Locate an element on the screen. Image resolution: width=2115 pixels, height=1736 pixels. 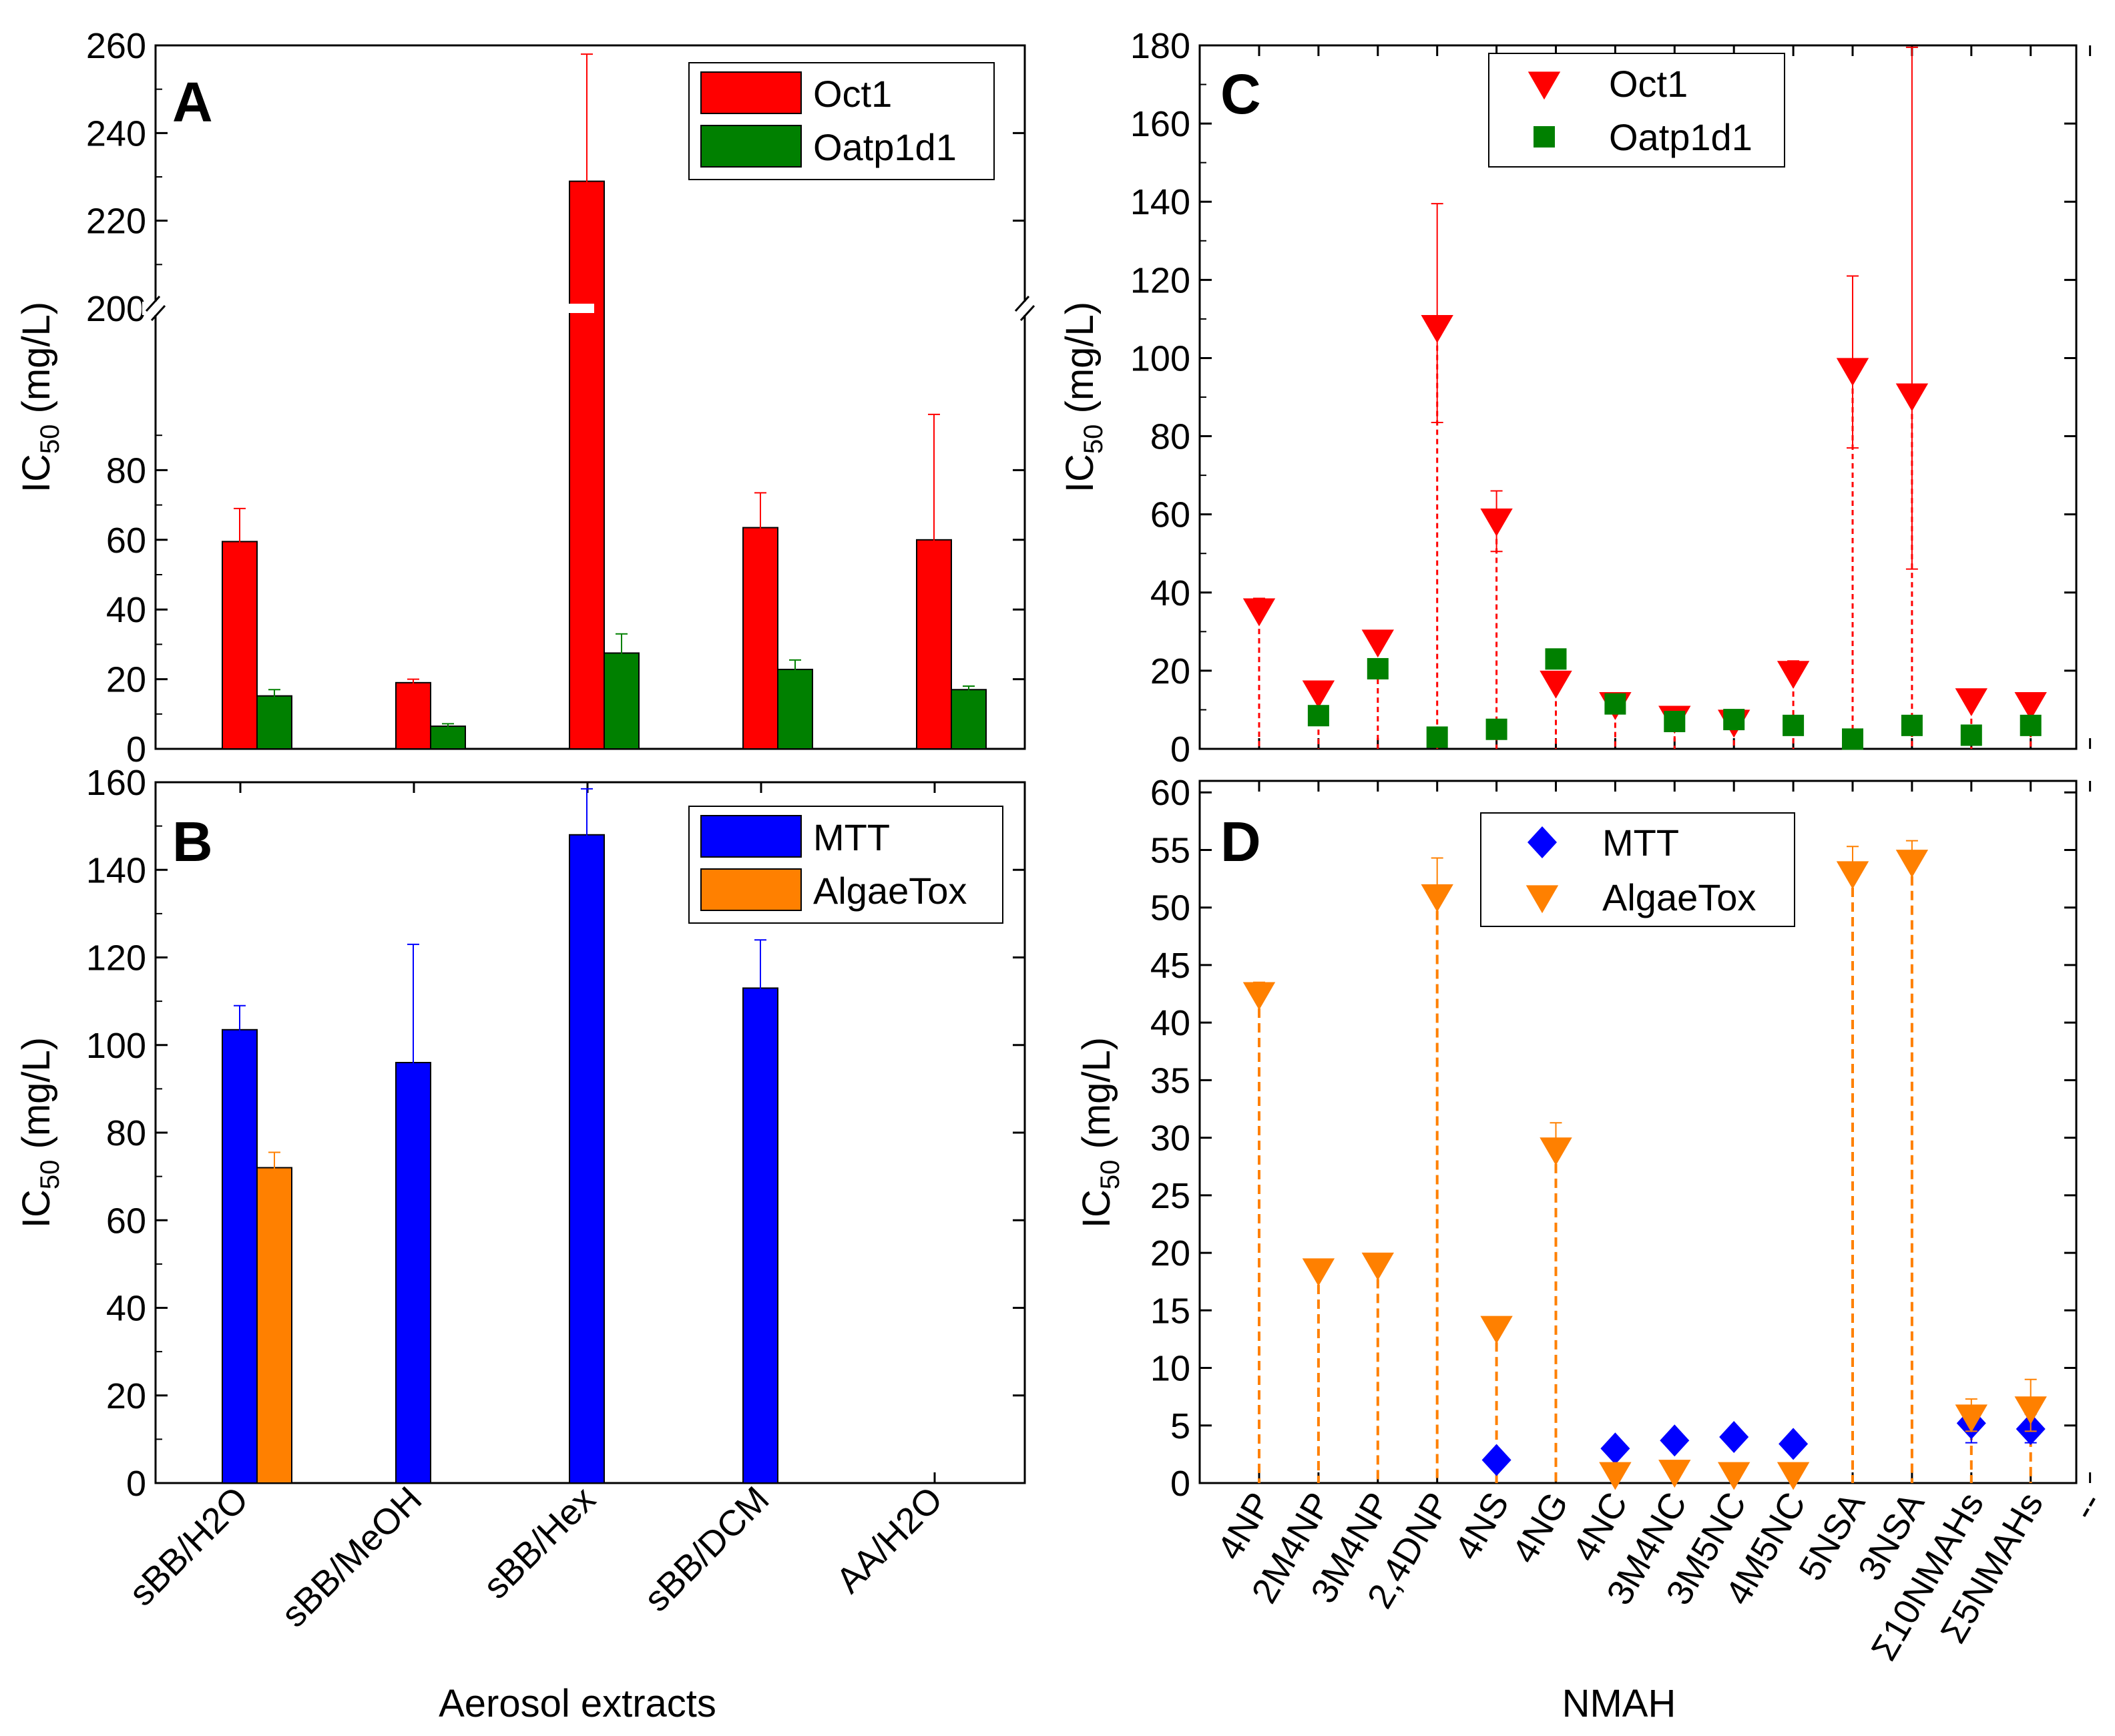
y-tick-label-a: 260 is located at coordinates (116, 46).